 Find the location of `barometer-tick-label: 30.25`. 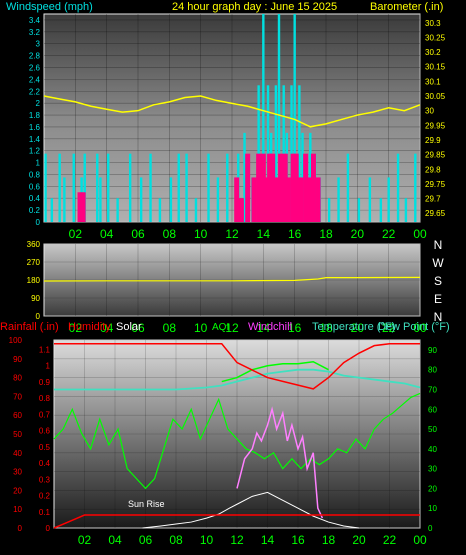

barometer-tick-label: 30.25 is located at coordinates (435, 37).